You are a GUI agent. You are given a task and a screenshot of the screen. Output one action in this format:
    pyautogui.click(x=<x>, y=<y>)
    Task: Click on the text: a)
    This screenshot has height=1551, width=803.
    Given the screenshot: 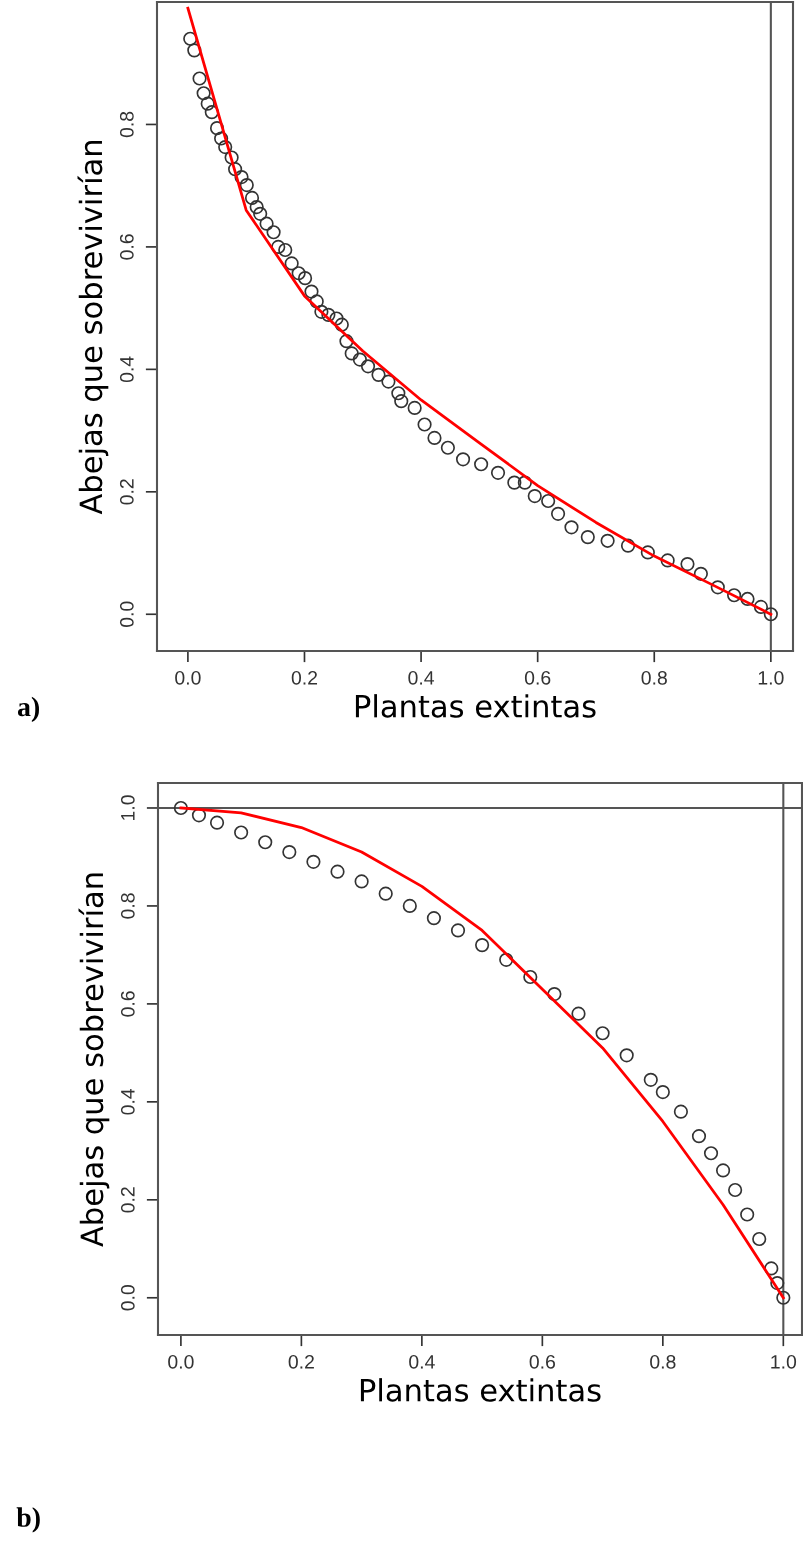 What is the action you would take?
    pyautogui.click(x=28, y=709)
    